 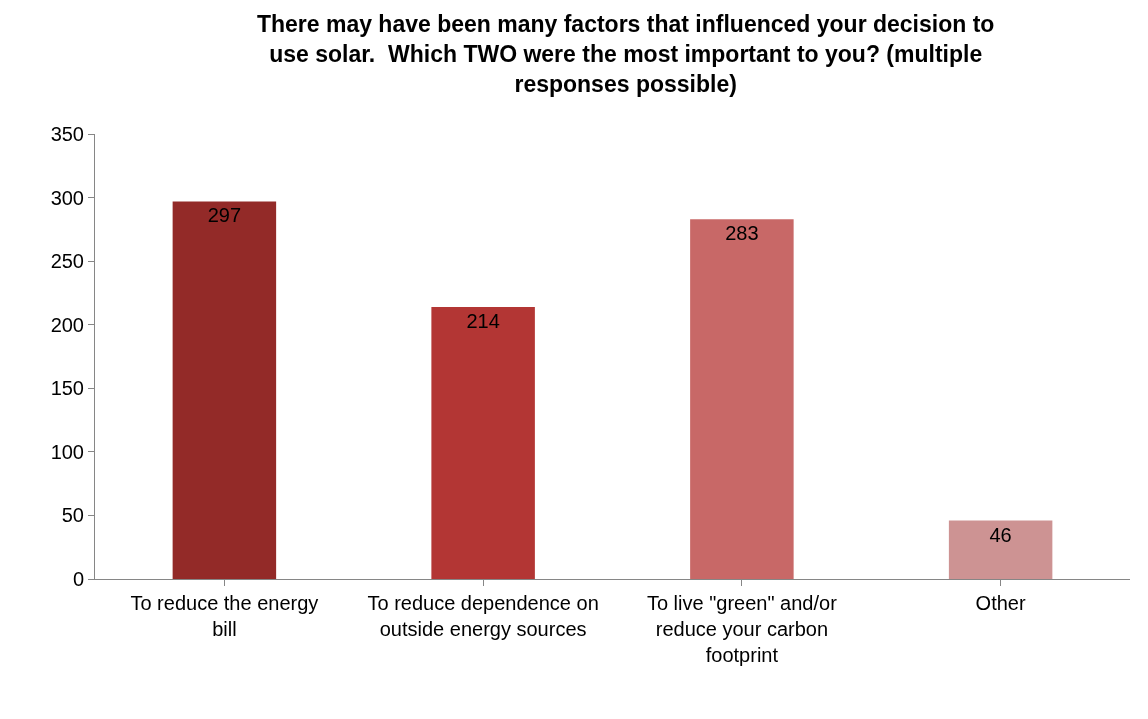 What do you see at coordinates (72, 515) in the screenshot?
I see `y-tick-label: 50` at bounding box center [72, 515].